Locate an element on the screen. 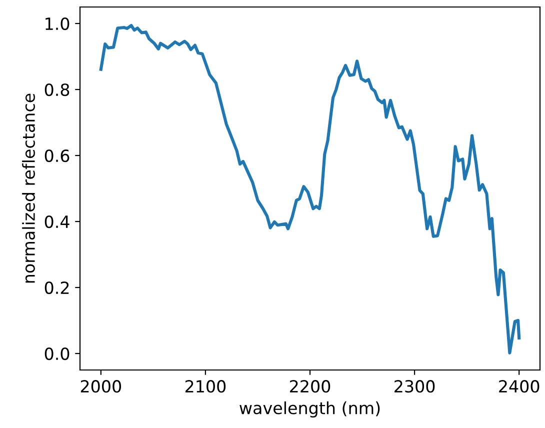 This screenshot has width=545, height=428. x-tick-label: 2200 is located at coordinates (310, 386).